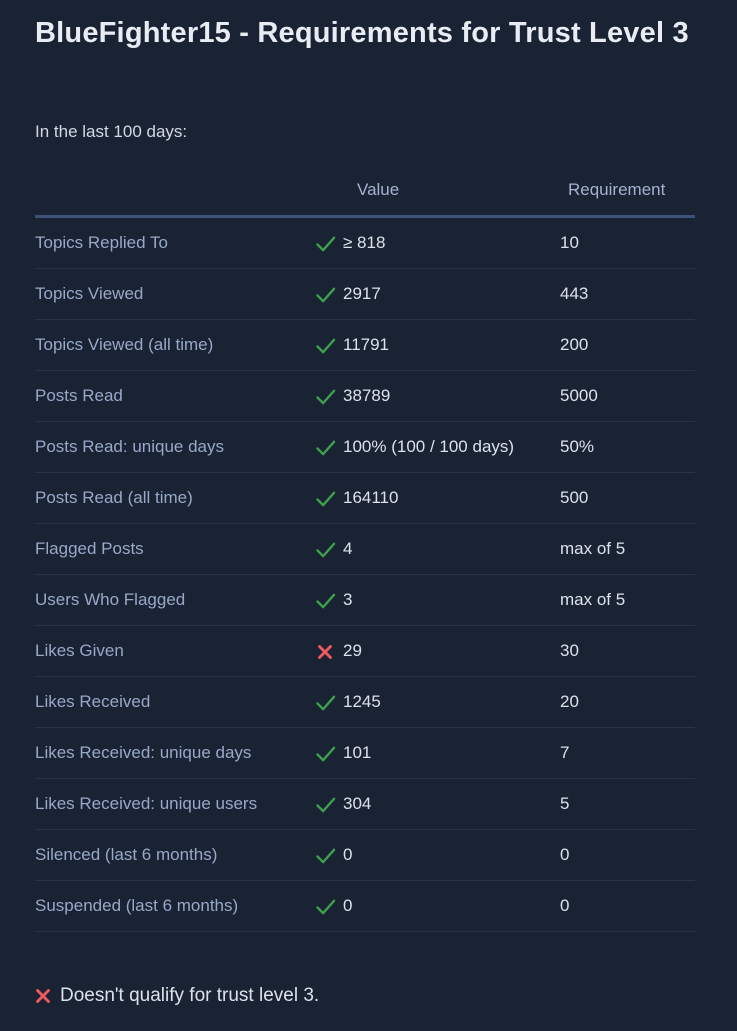 Image resolution: width=737 pixels, height=1031 pixels. I want to click on period-label: In the last 100 days:, so click(111, 131).